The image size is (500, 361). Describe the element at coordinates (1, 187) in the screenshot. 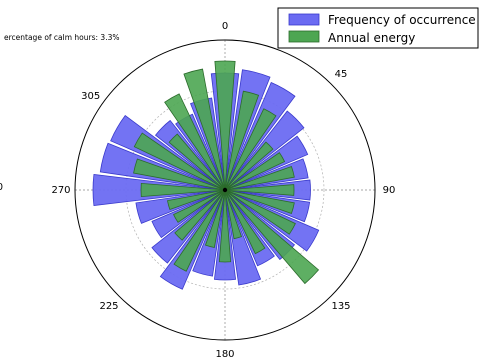

I see `left-edge-fragment: 0` at that location.